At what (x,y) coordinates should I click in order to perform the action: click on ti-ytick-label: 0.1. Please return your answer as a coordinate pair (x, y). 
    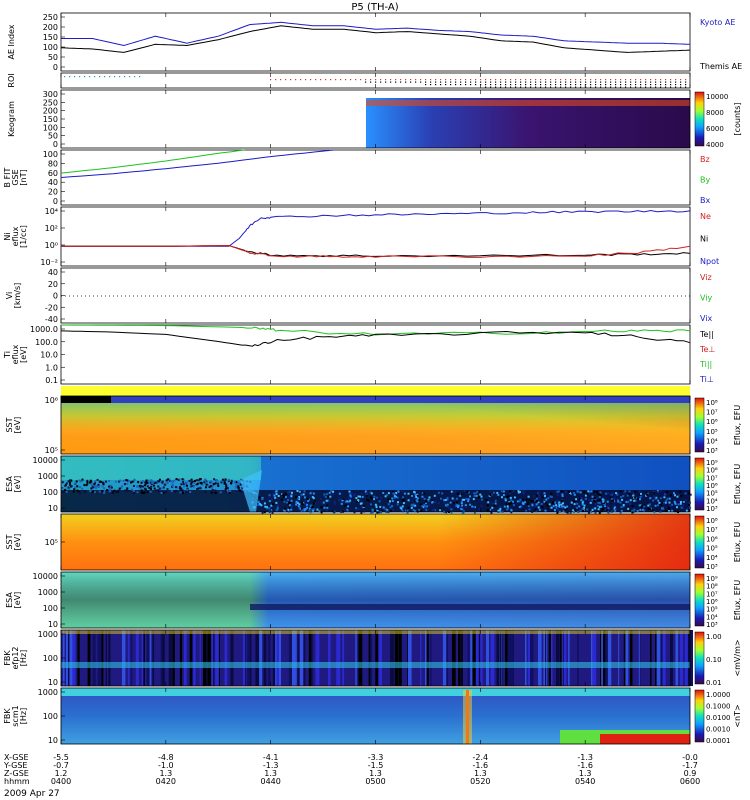
    Looking at the image, I should click on (51, 380).